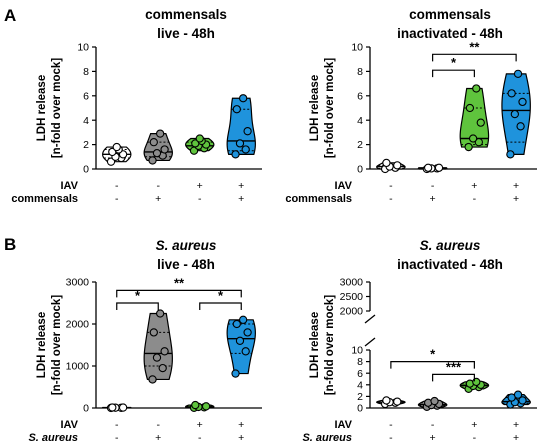 This screenshot has height=447, width=550. Describe the element at coordinates (454, 366) in the screenshot. I see `significance-label: ***` at that location.